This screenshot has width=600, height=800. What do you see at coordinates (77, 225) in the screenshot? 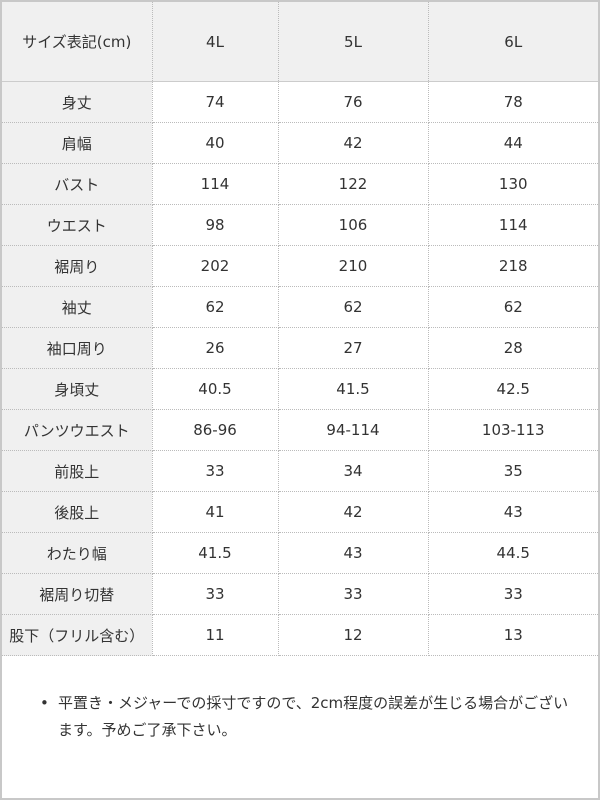
I see `row-label-cell: ウエスト` at bounding box center [77, 225].